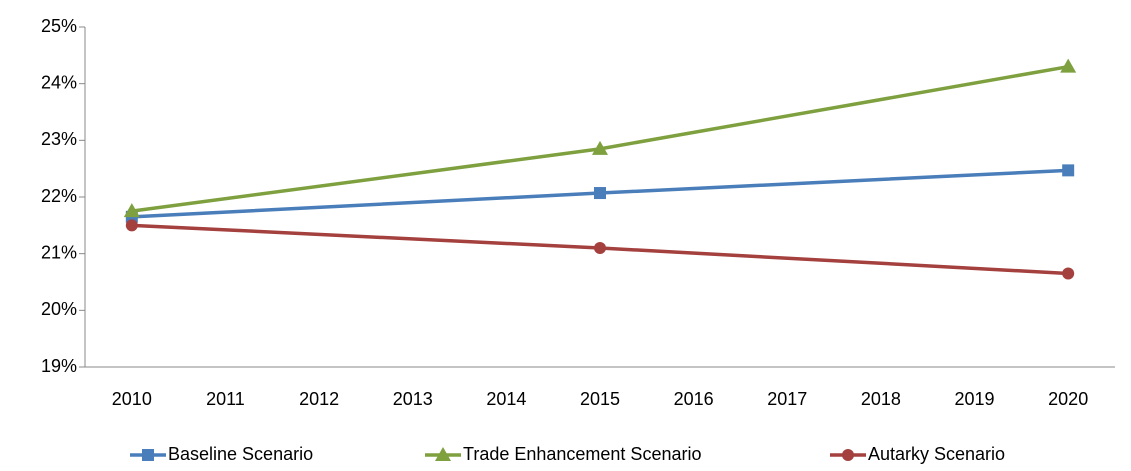  I want to click on y-tick-label: 25%, so click(59, 26).